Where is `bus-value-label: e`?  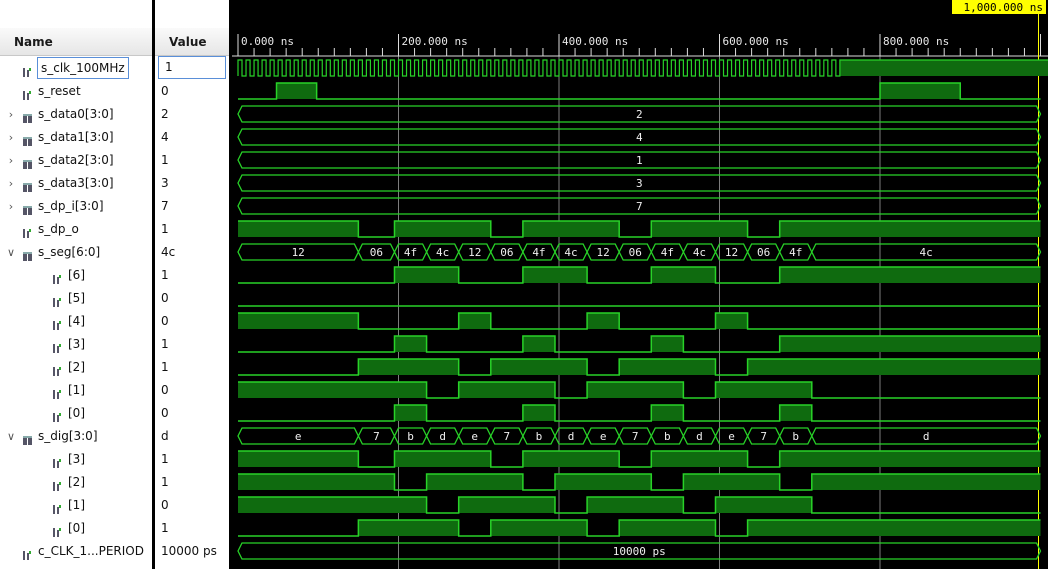
bus-value-label: e is located at coordinates (603, 436).